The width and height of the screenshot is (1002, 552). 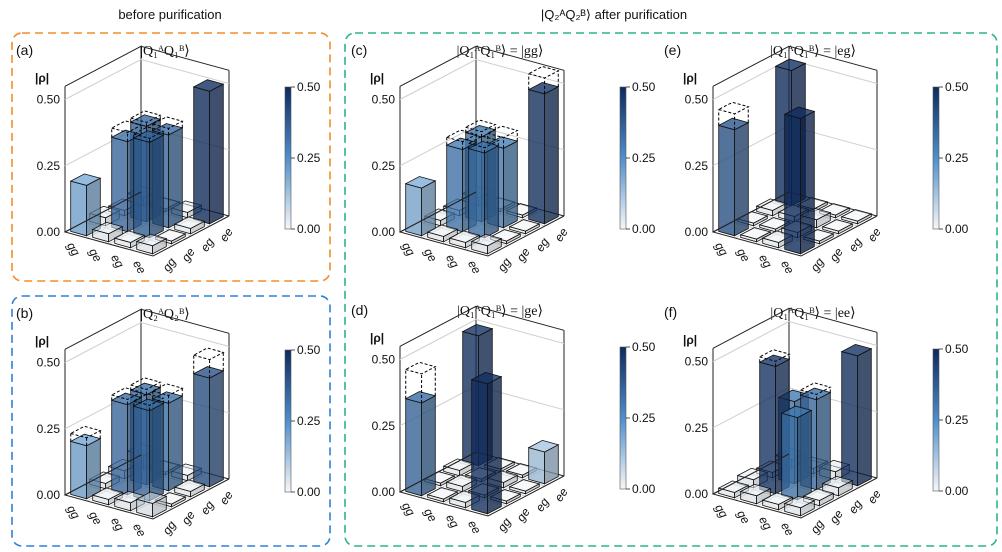 What do you see at coordinates (672, 50) in the screenshot?
I see `panel-label: (e)` at bounding box center [672, 50].